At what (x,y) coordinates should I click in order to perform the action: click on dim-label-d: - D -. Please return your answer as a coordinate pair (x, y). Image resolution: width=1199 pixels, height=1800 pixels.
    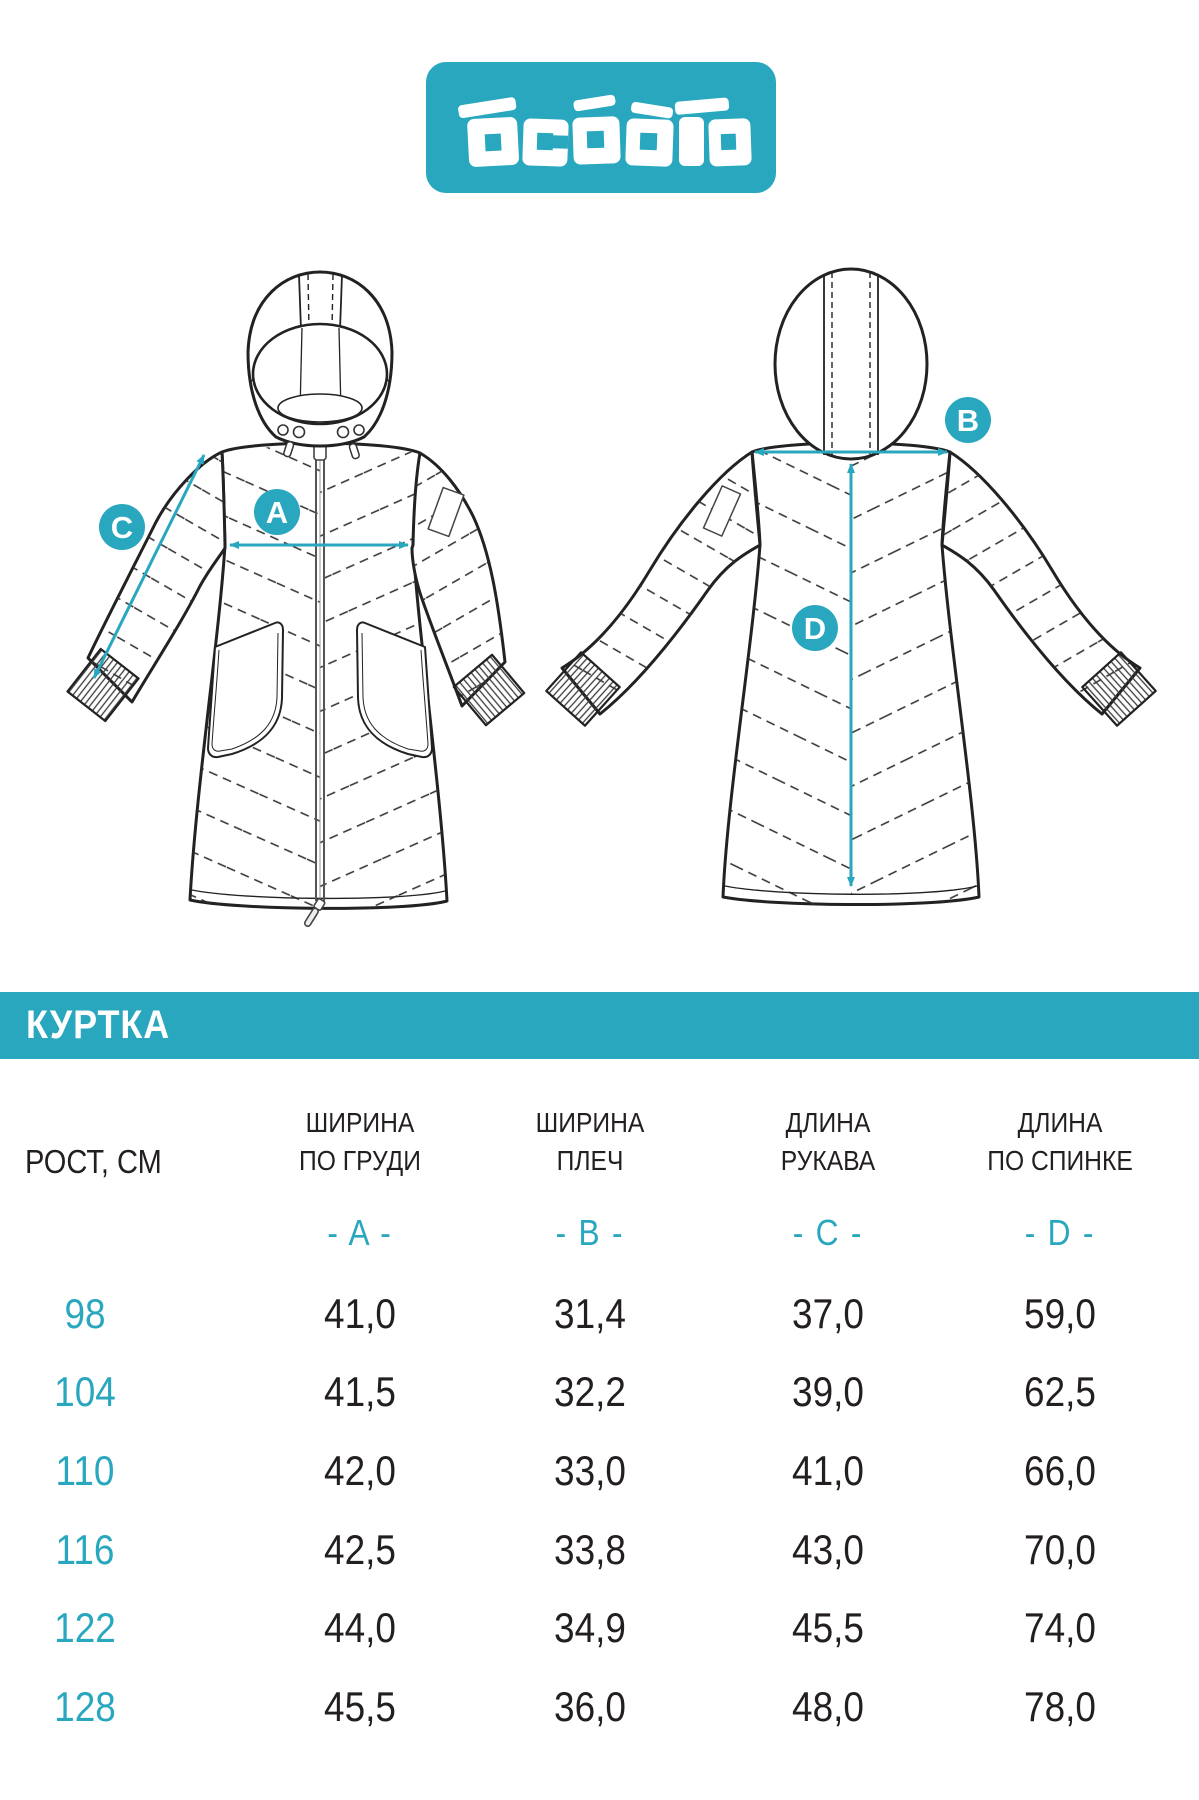
    Looking at the image, I should click on (1060, 1232).